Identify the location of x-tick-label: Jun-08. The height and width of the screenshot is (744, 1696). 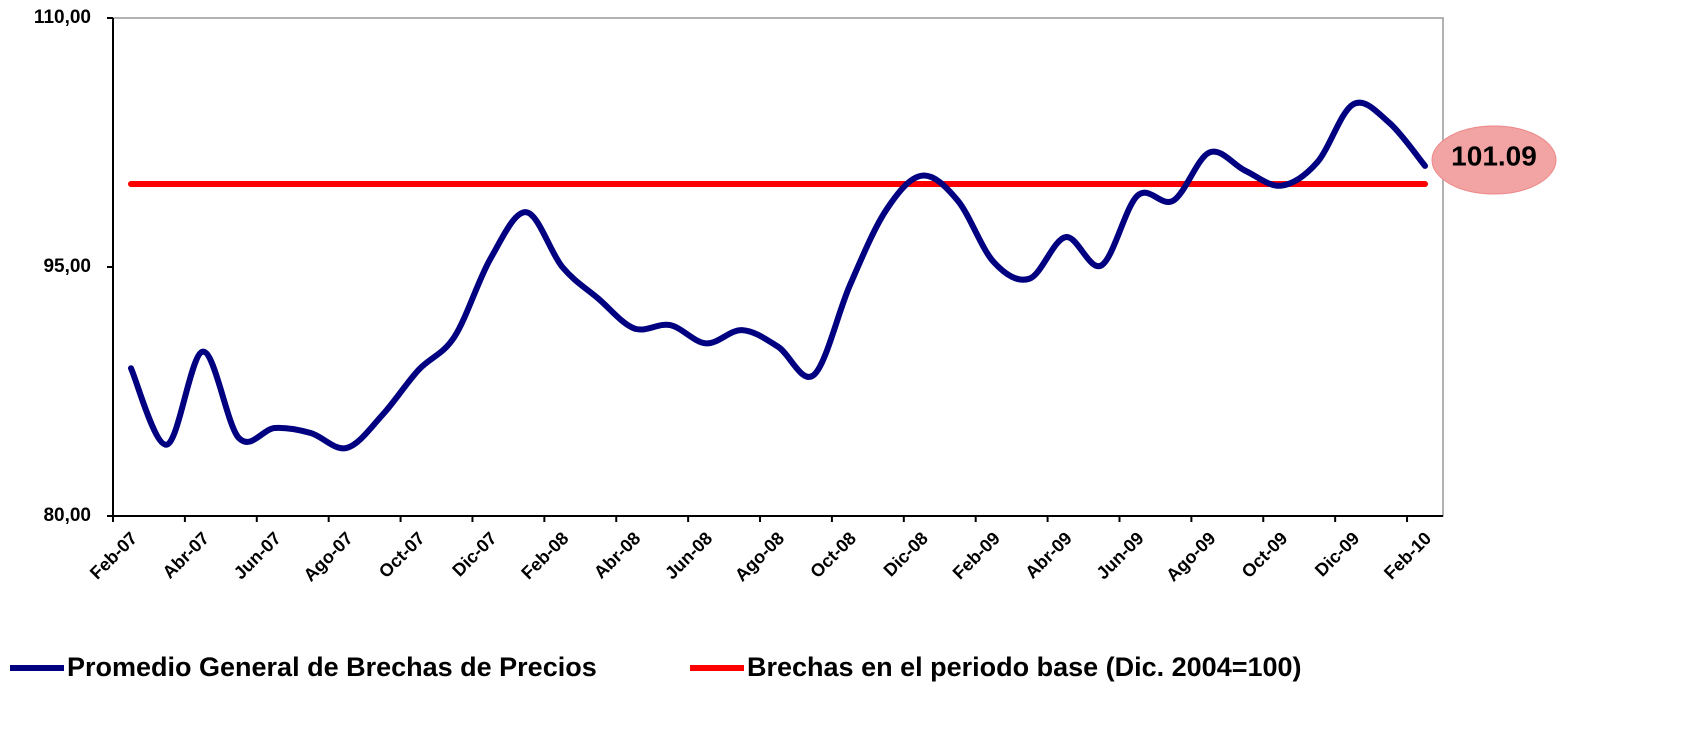
(688, 555).